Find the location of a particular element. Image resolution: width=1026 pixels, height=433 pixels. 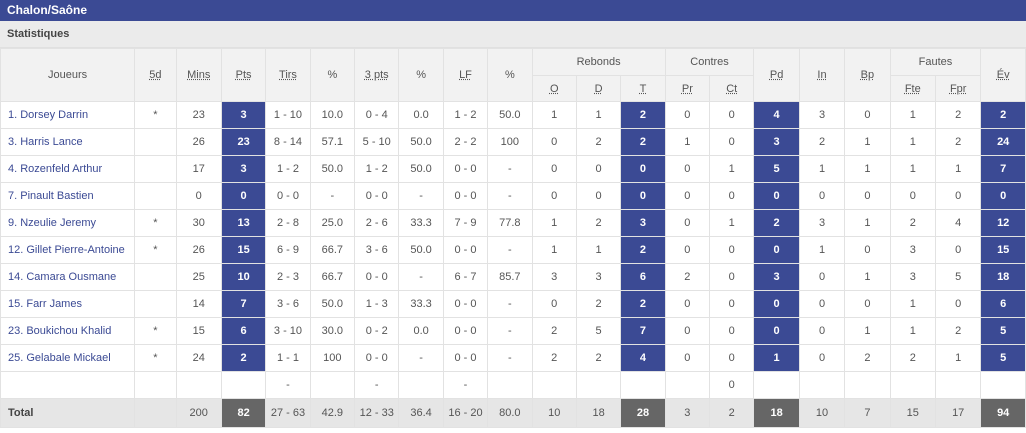

total-reb-o: 10 is located at coordinates (554, 413).